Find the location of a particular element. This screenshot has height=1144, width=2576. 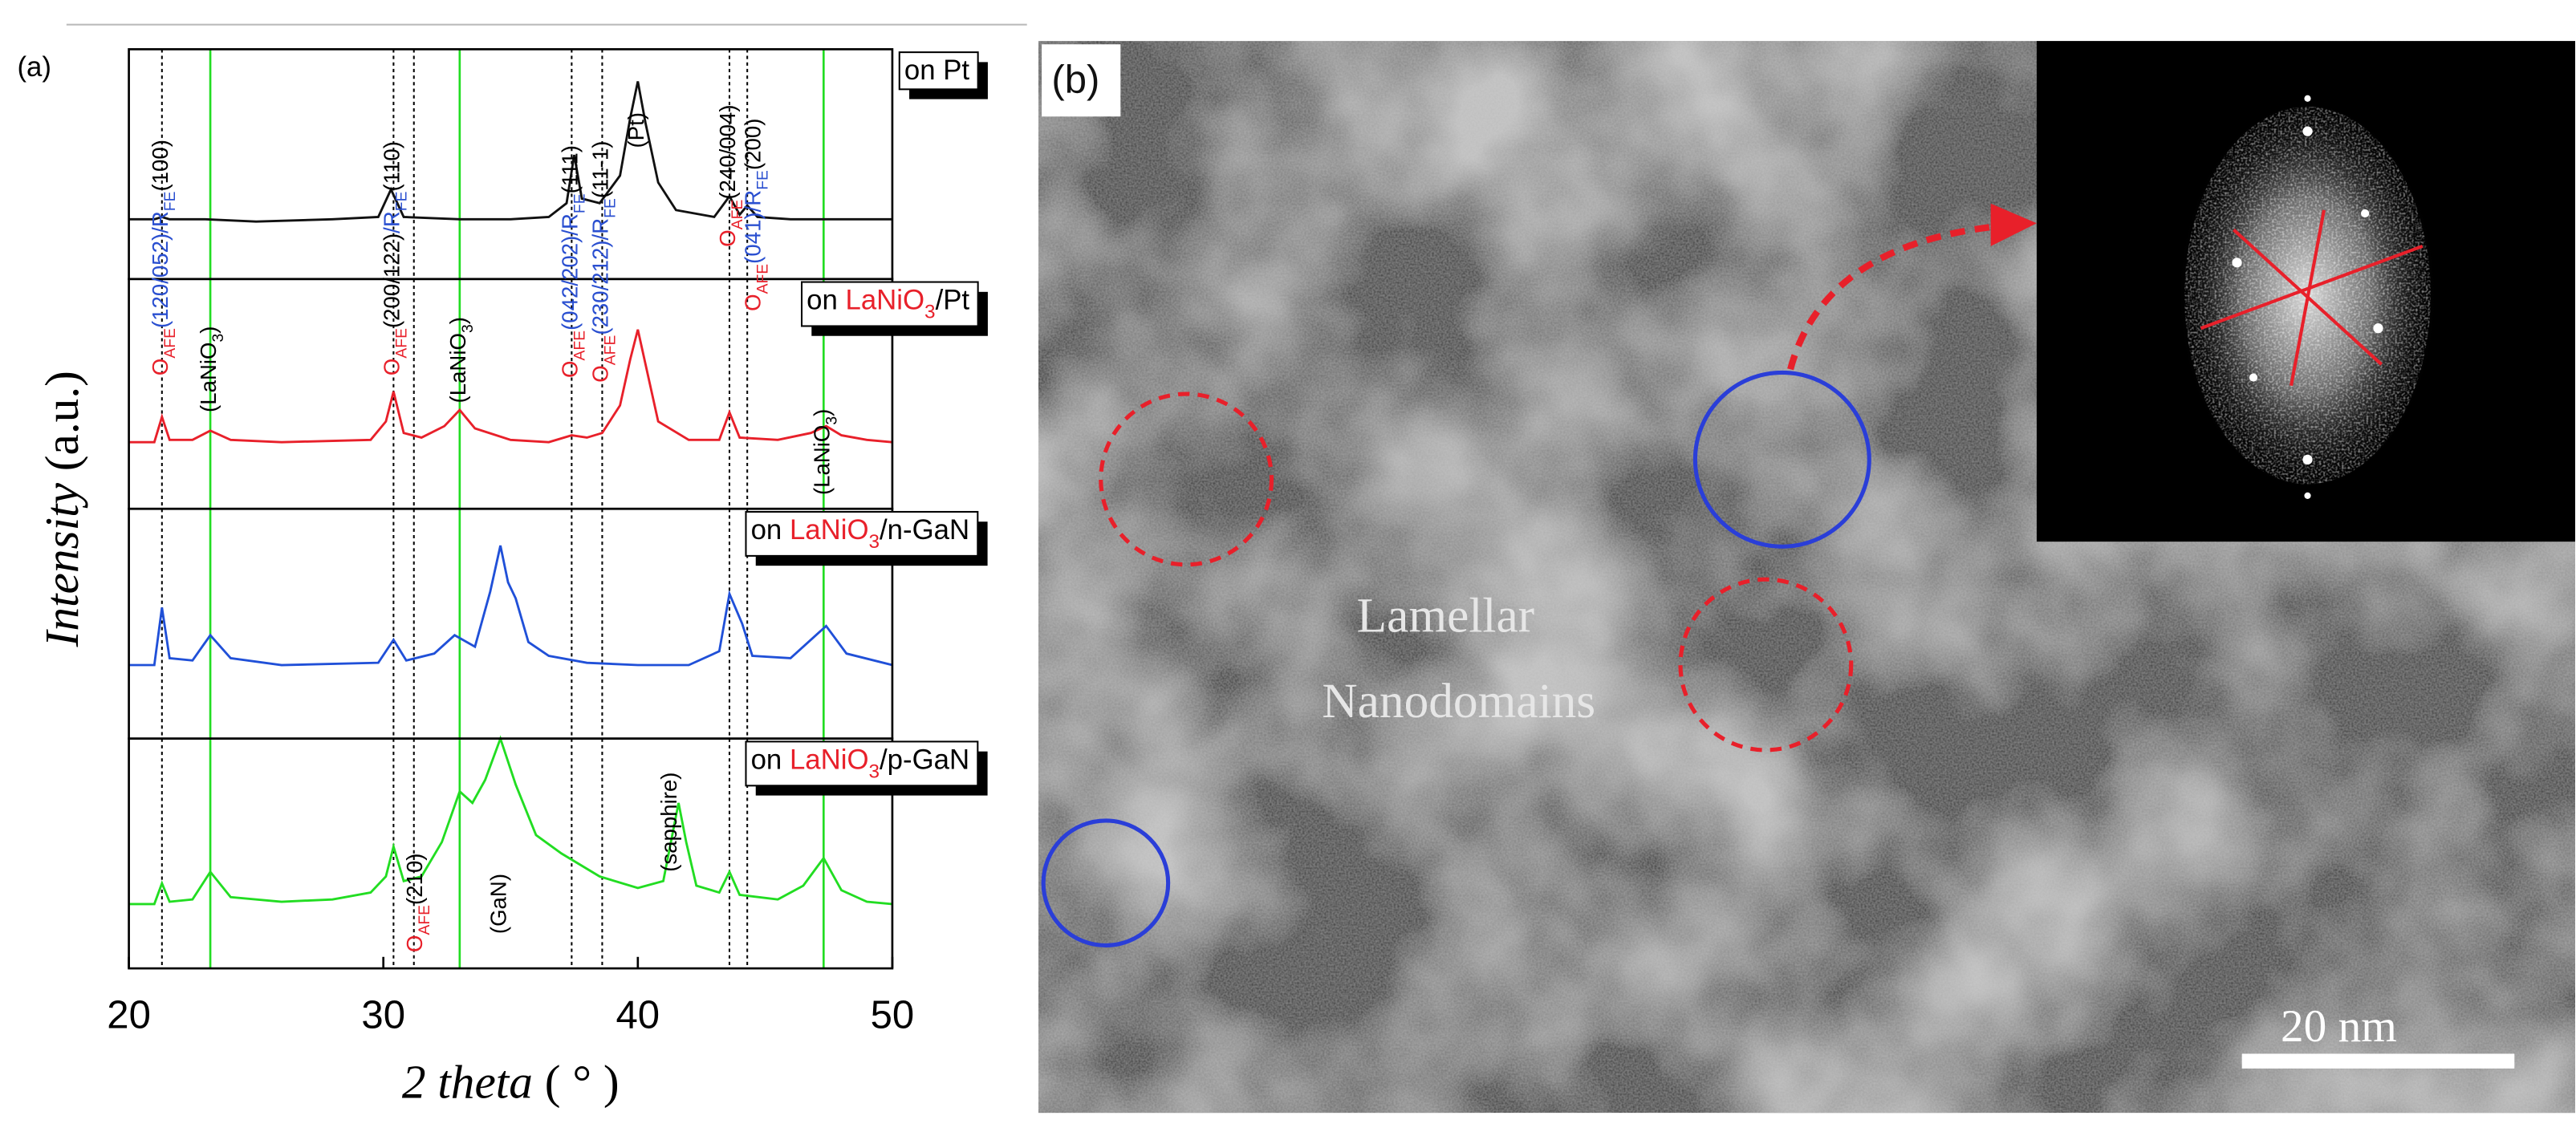

panel-label: (b) is located at coordinates (1075, 79).